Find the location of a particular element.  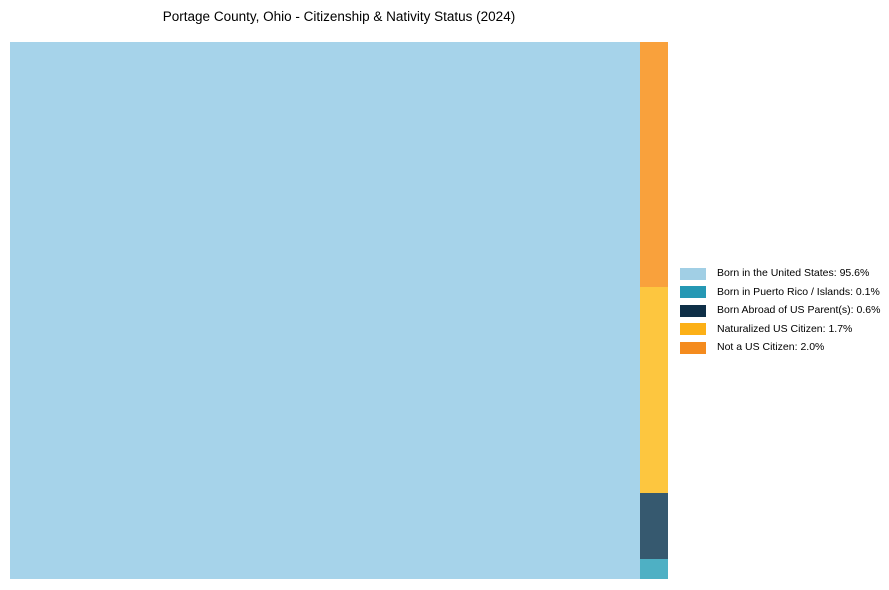

legend-swatch-not-a-us-citizen is located at coordinates (693, 347).